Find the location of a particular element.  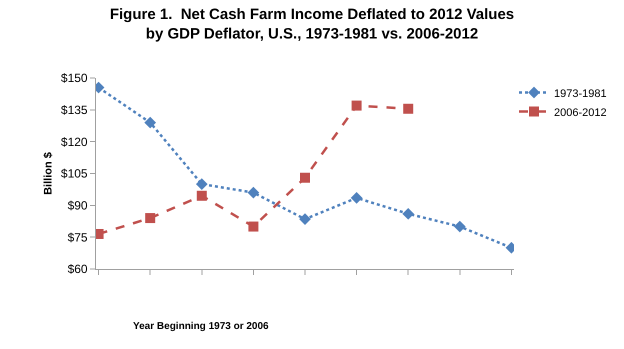

legend-label: 2006-2012 is located at coordinates (580, 112).